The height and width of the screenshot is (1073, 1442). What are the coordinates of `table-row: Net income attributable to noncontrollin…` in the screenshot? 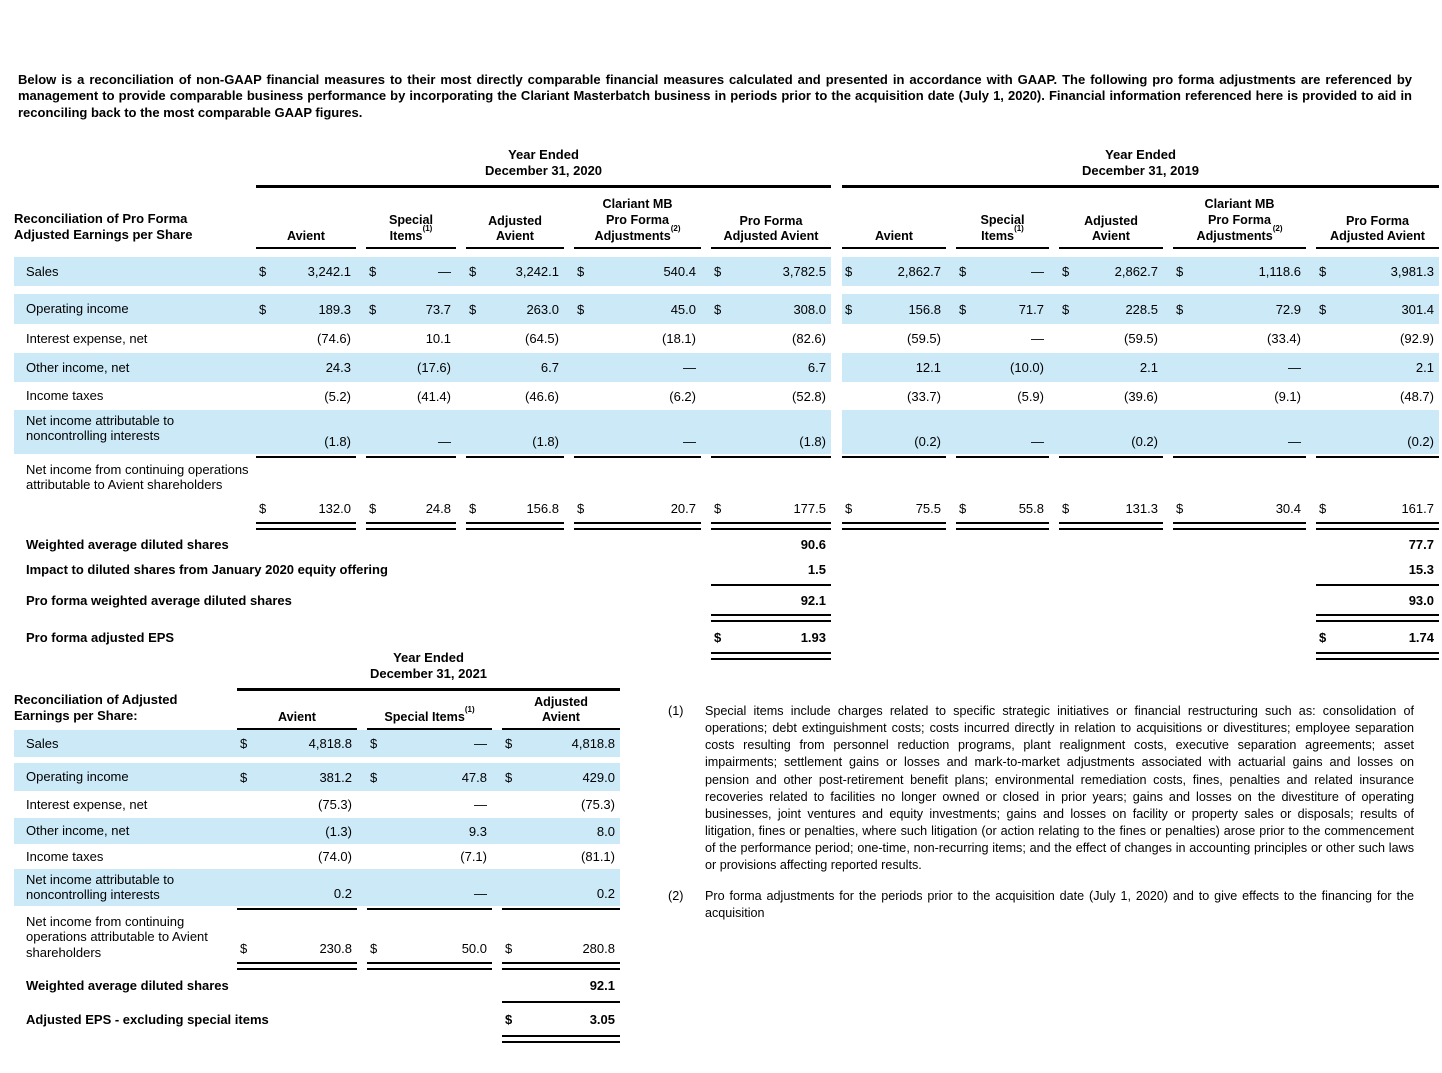 It's located at (726, 432).